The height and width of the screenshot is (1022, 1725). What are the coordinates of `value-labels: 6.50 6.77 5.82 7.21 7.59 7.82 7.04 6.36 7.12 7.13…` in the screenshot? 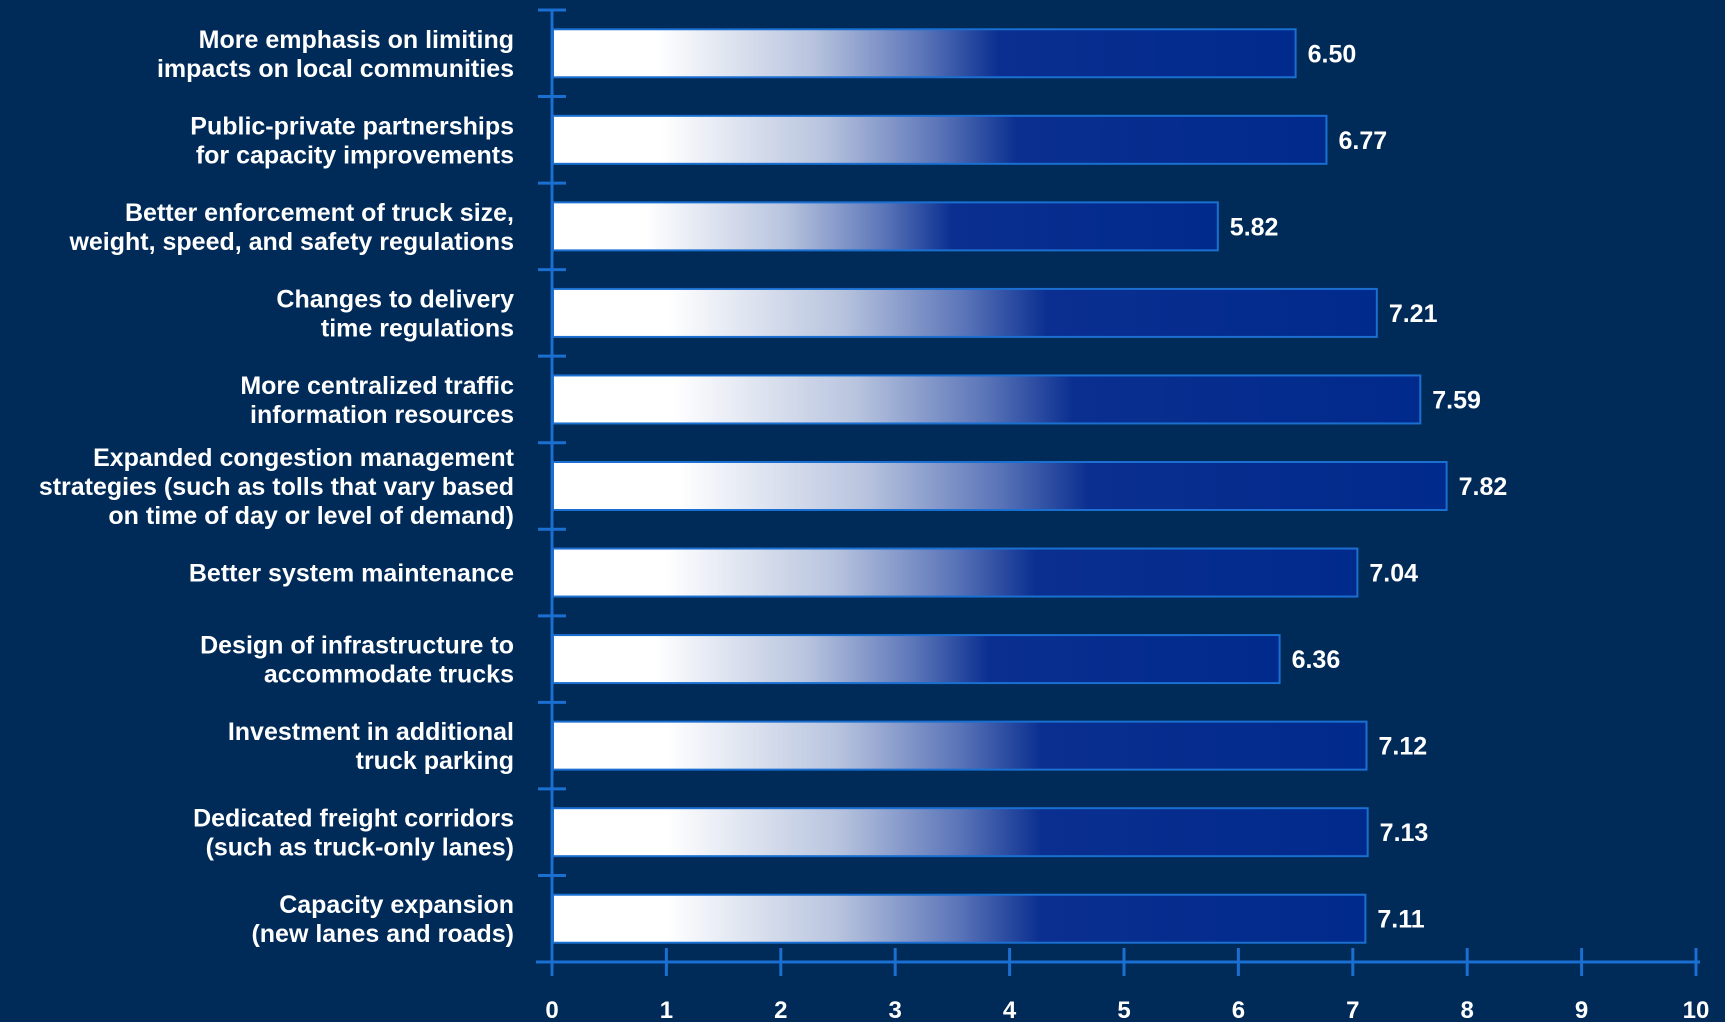 It's located at (1368, 486).